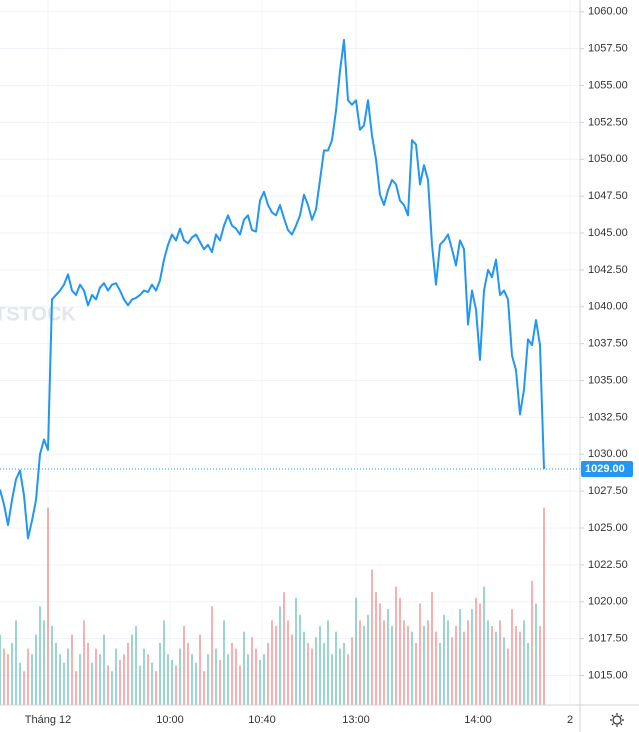 The height and width of the screenshot is (732, 639). I want to click on y-tick-label: 1030.00, so click(608, 454).